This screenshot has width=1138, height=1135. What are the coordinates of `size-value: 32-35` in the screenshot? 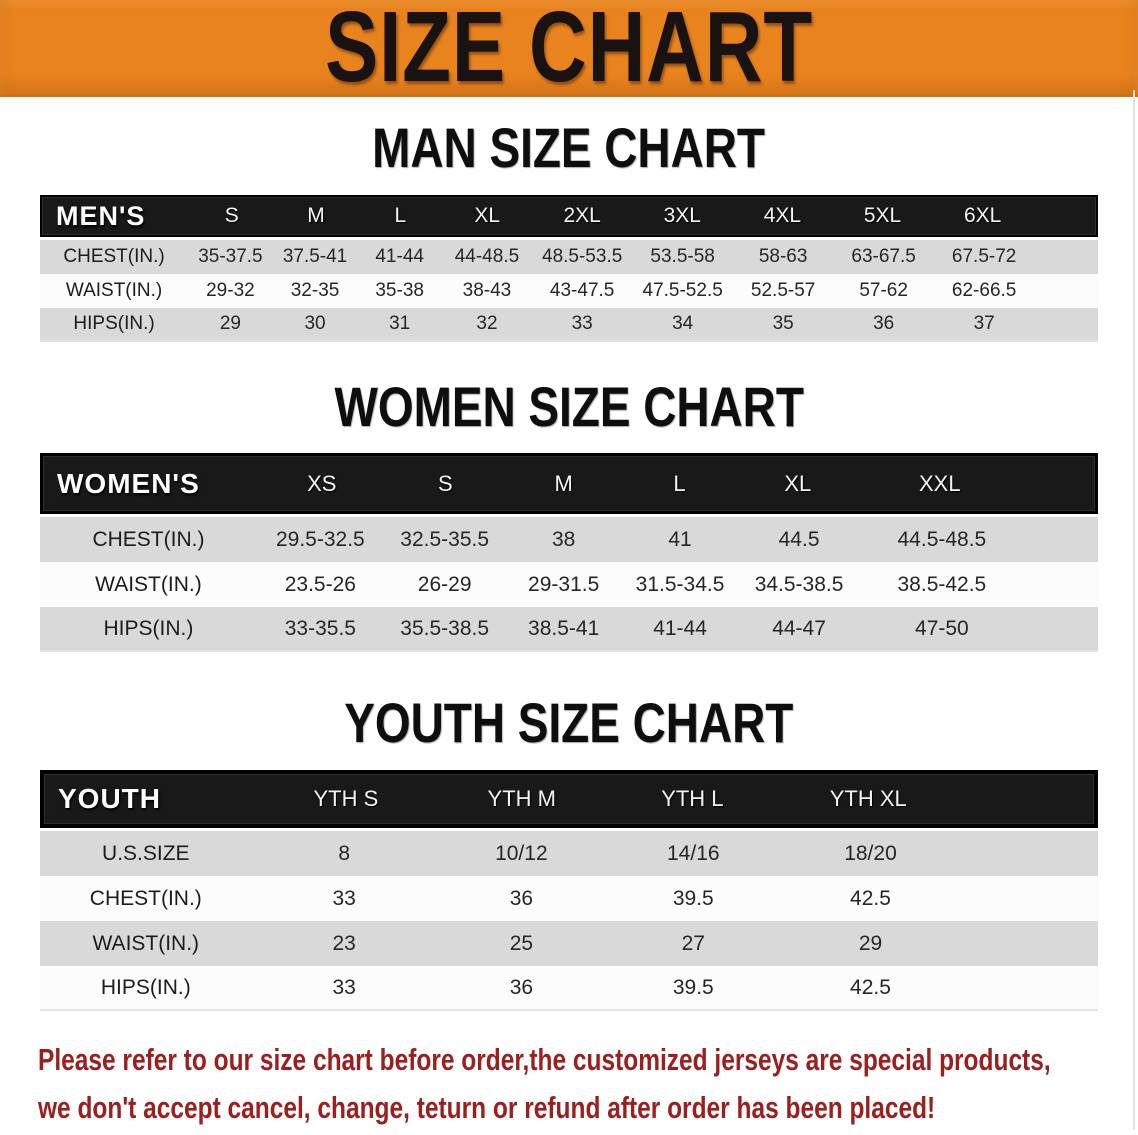 It's located at (315, 290).